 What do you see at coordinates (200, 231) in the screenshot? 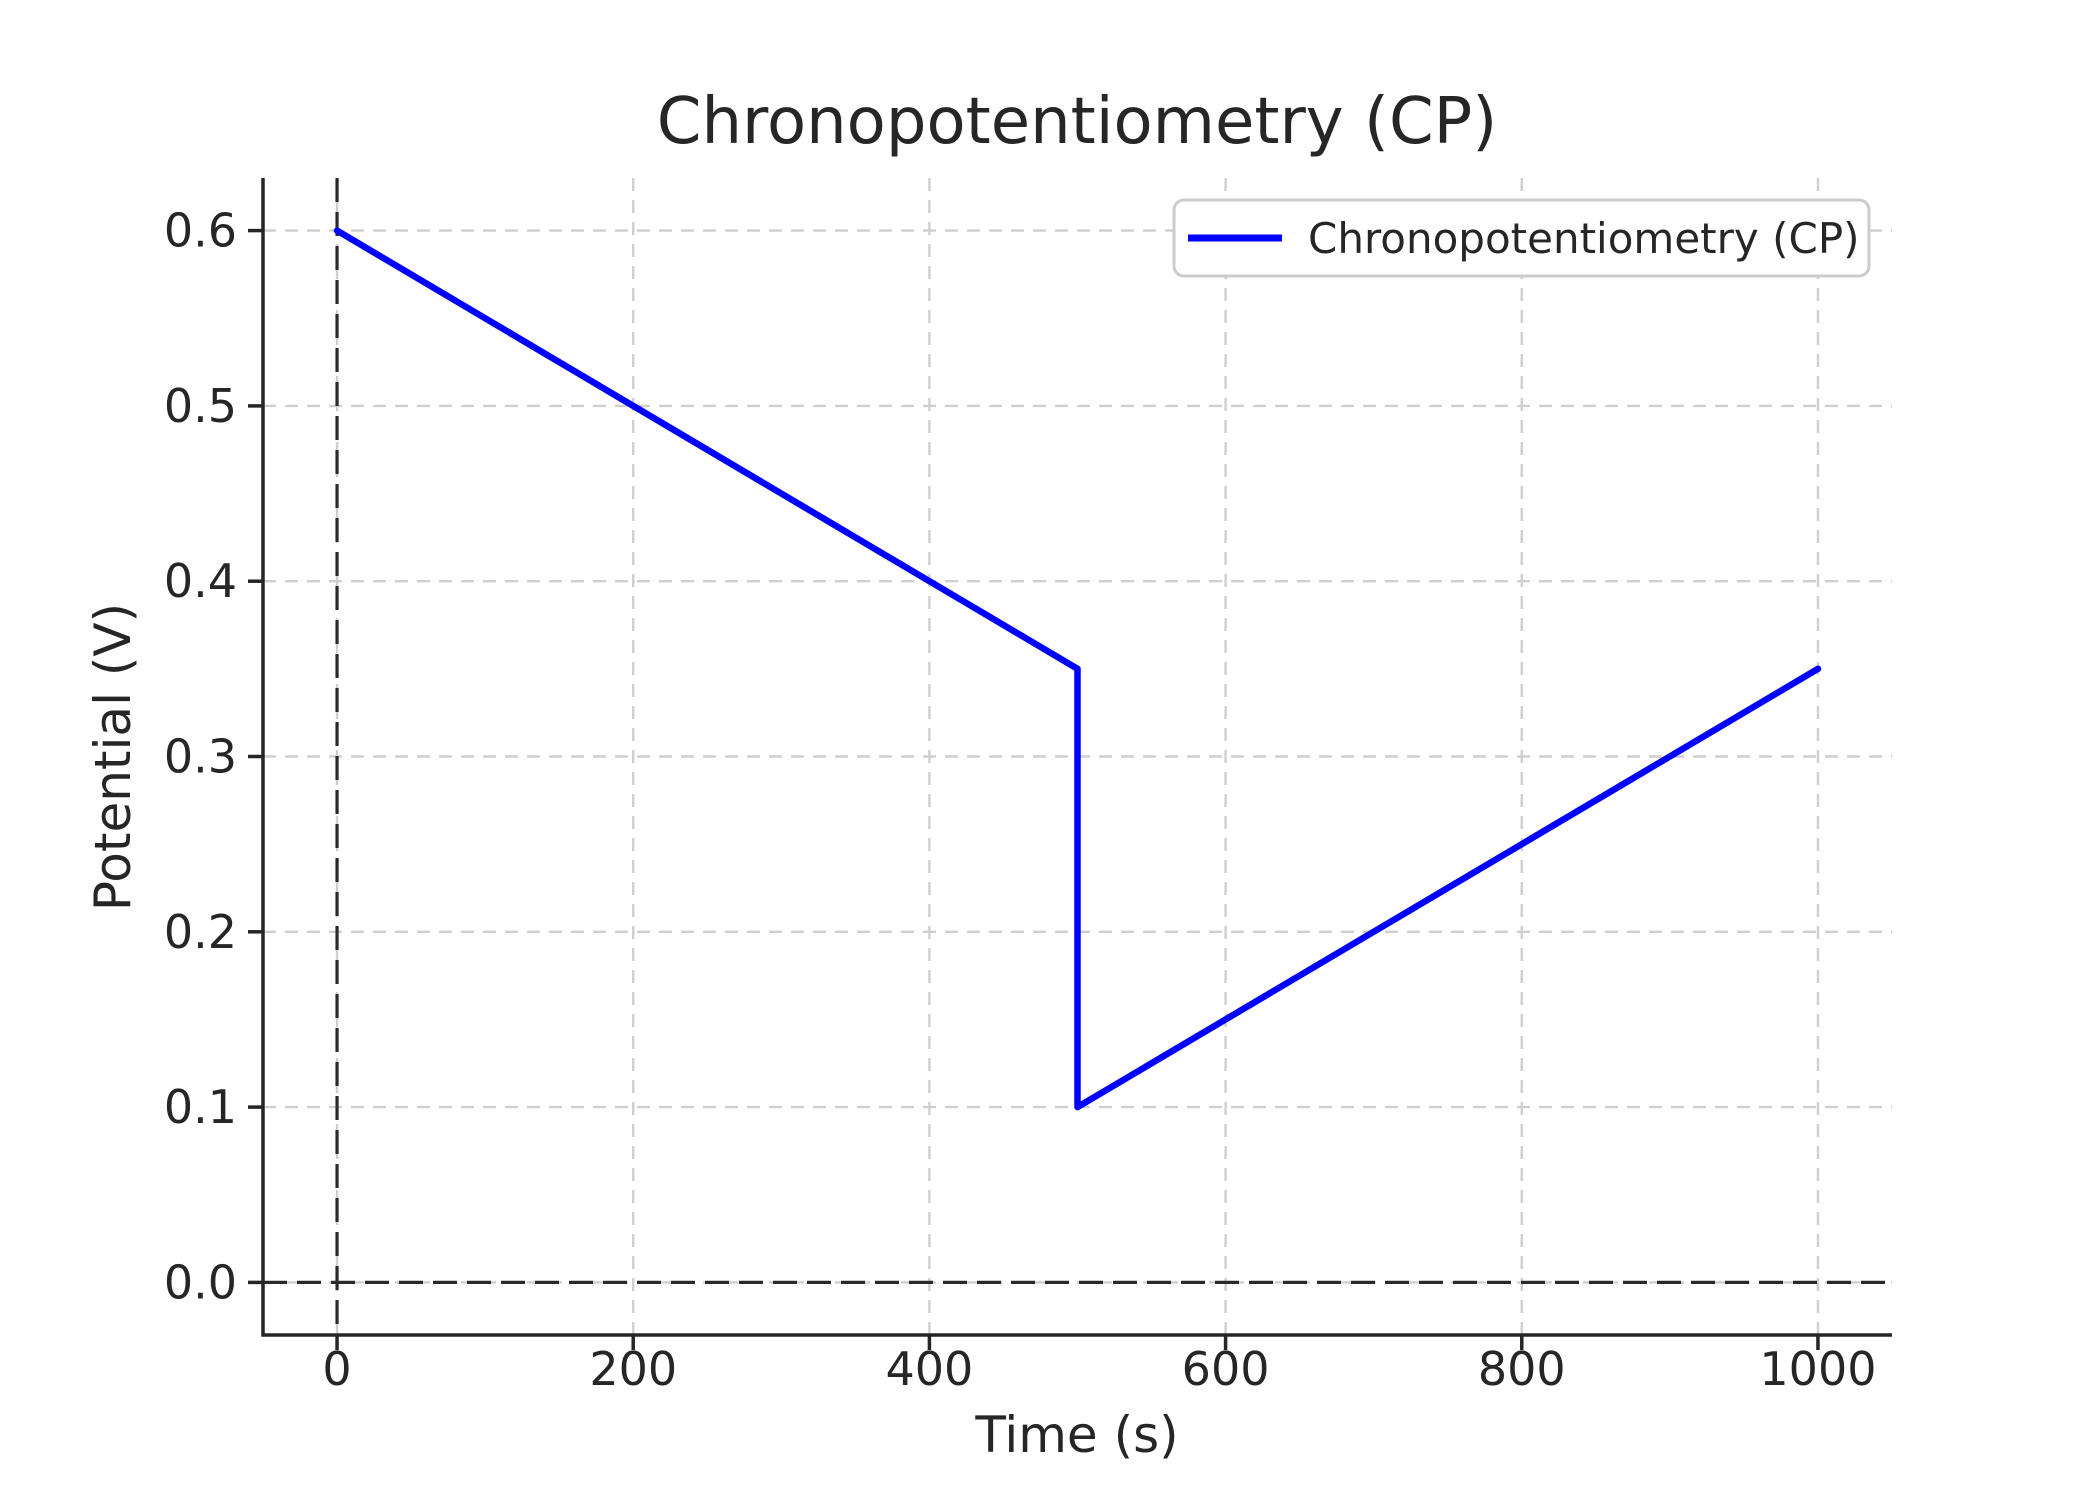
I see `y-tick-label: 0.6` at bounding box center [200, 231].